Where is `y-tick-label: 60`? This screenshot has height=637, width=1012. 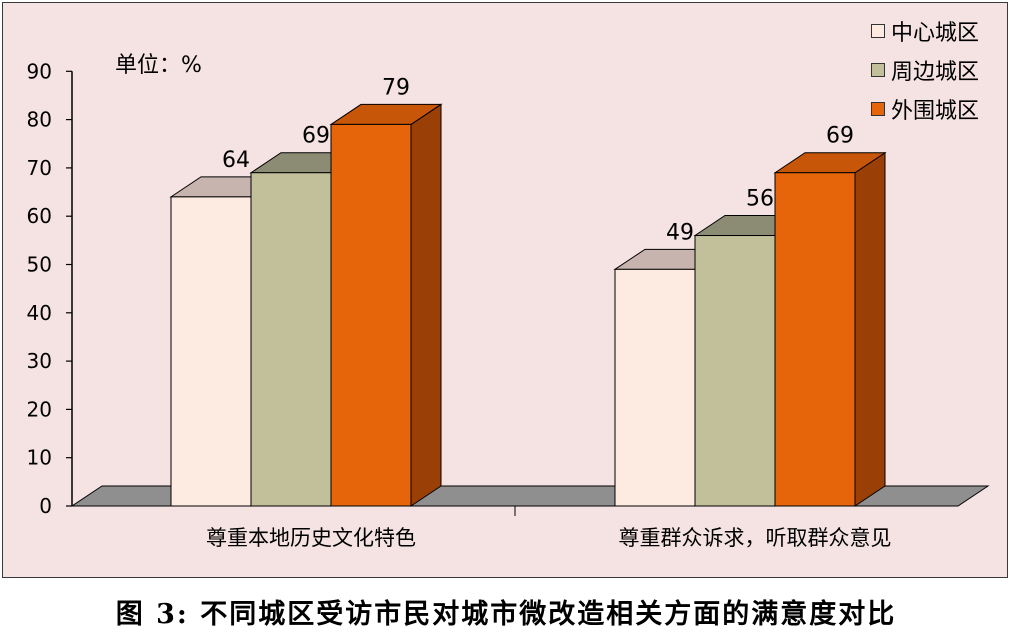
y-tick-label: 60 is located at coordinates (39, 216).